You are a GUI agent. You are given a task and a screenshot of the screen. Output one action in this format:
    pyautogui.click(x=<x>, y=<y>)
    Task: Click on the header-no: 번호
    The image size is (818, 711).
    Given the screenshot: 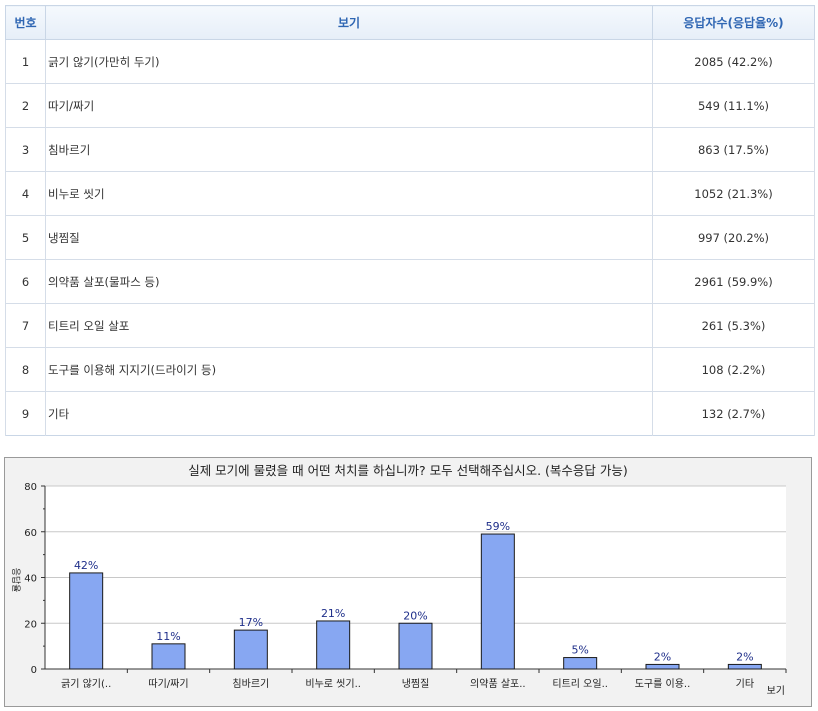 What is the action you would take?
    pyautogui.click(x=25, y=22)
    